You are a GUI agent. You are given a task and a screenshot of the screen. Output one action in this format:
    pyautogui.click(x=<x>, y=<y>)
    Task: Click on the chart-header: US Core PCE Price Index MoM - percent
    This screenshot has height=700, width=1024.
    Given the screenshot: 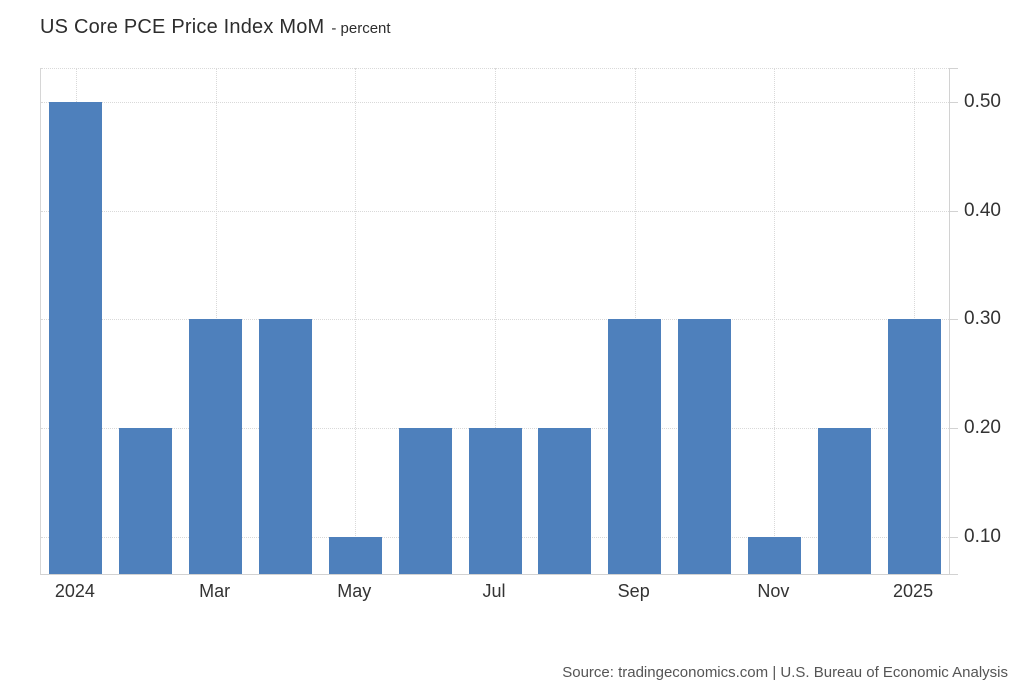 What is the action you would take?
    pyautogui.click(x=215, y=27)
    